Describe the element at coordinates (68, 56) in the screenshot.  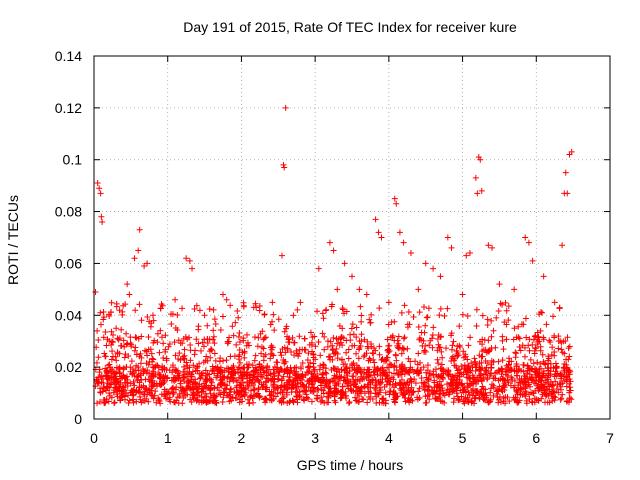
I see `y-tick-label: 0.14` at that location.